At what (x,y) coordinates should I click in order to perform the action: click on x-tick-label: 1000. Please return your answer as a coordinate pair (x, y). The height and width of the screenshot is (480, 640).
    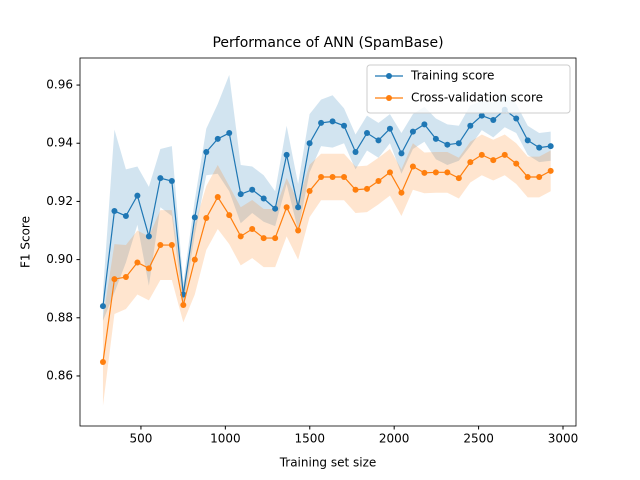
    Looking at the image, I should click on (225, 439).